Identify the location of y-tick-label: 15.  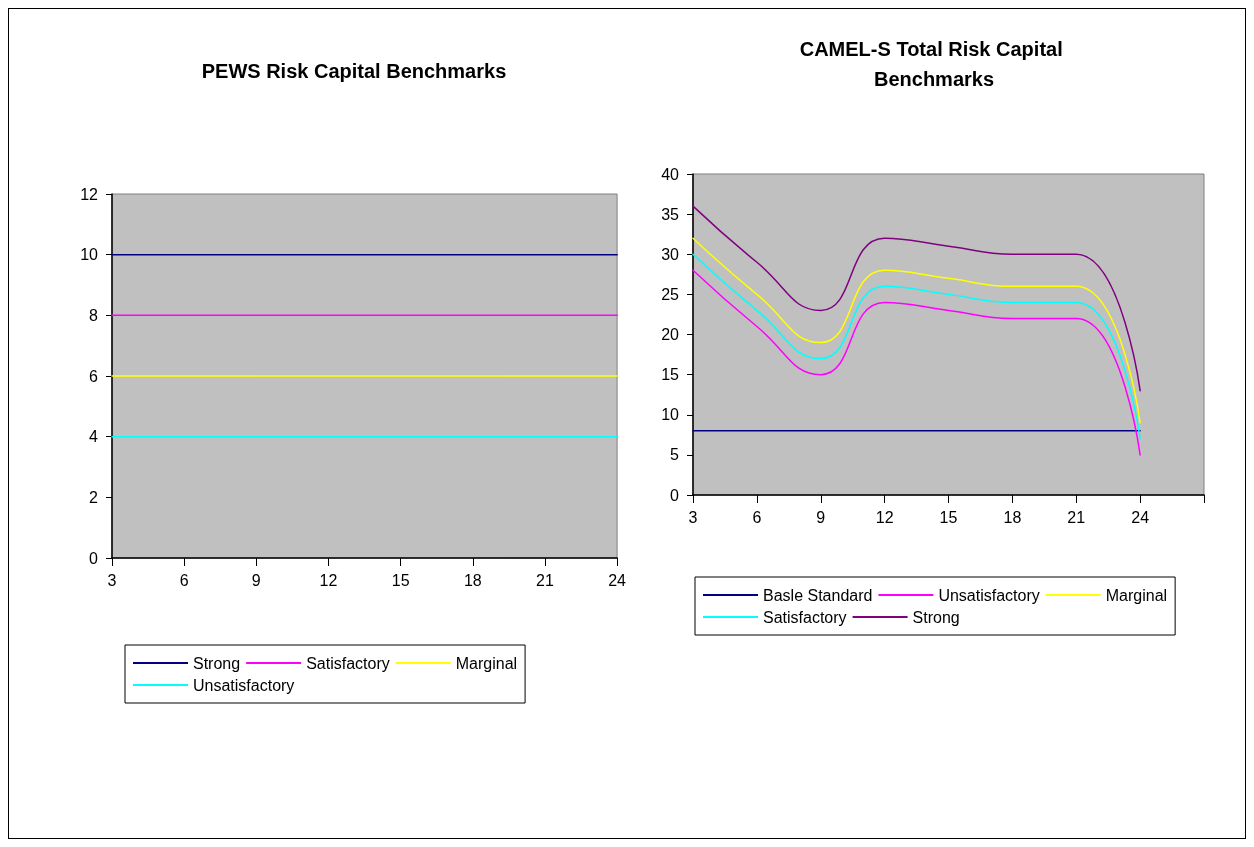
(670, 375).